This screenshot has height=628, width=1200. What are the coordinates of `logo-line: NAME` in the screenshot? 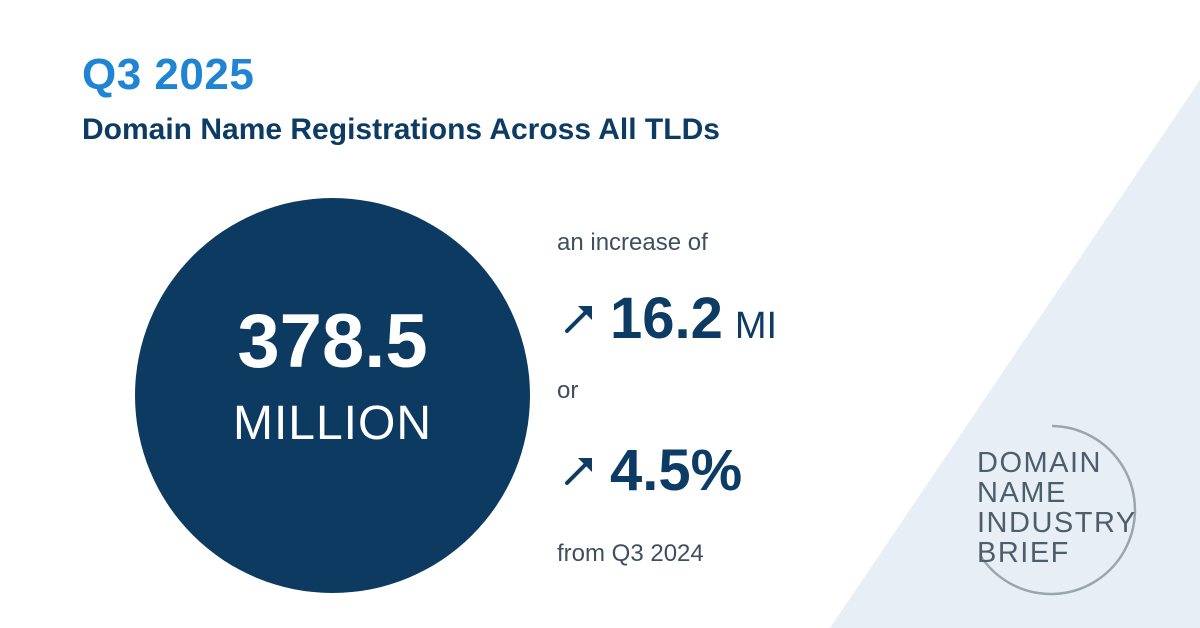 It's located at (1022, 493).